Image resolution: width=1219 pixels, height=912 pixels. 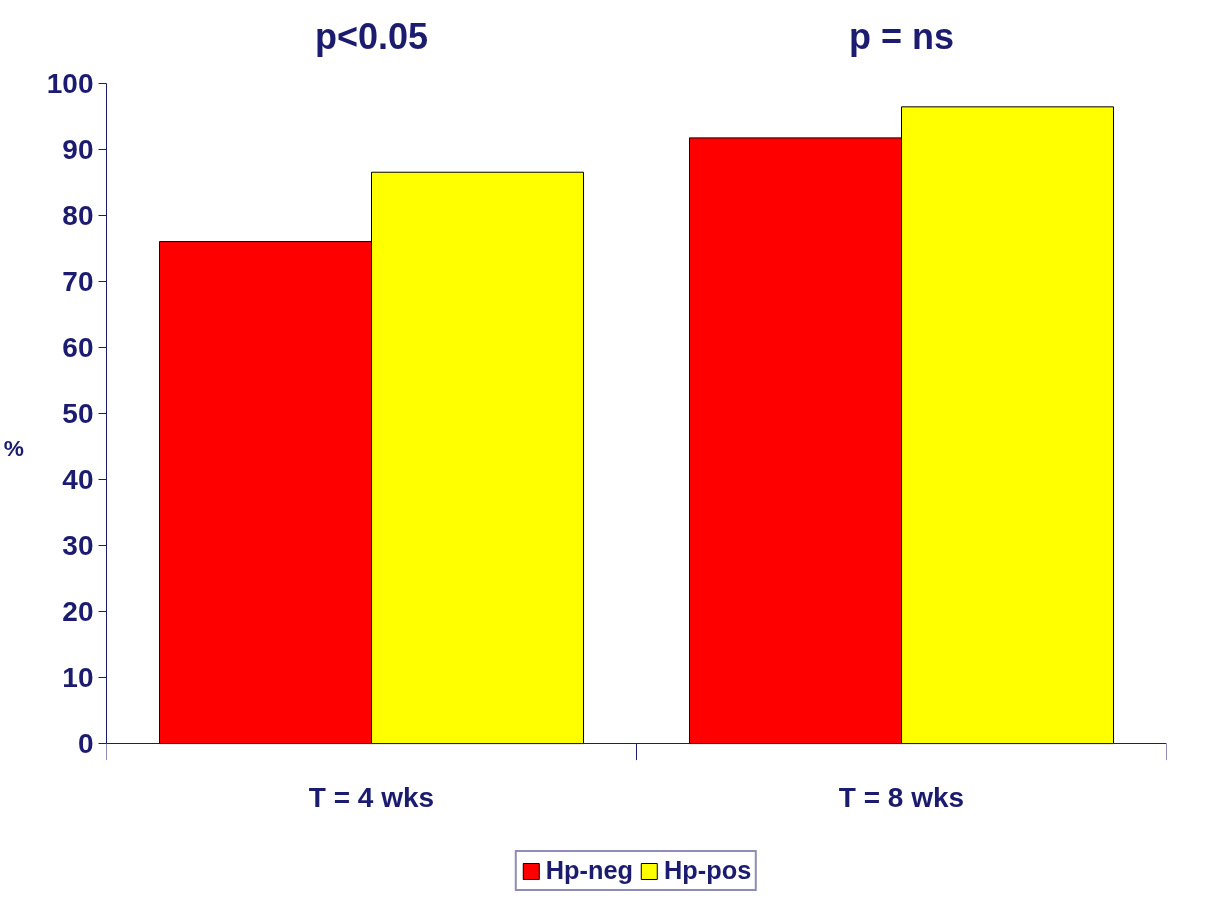 What do you see at coordinates (78, 678) in the screenshot?
I see `y-tick-label: 10` at bounding box center [78, 678].